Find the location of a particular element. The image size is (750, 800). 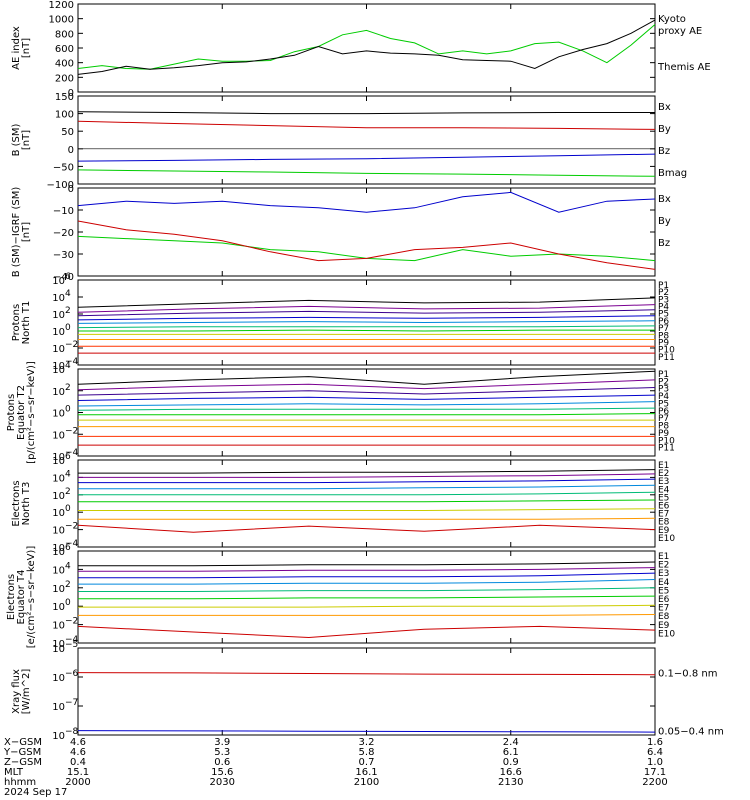

ephemeris-value: 2130 is located at coordinates (510, 782).